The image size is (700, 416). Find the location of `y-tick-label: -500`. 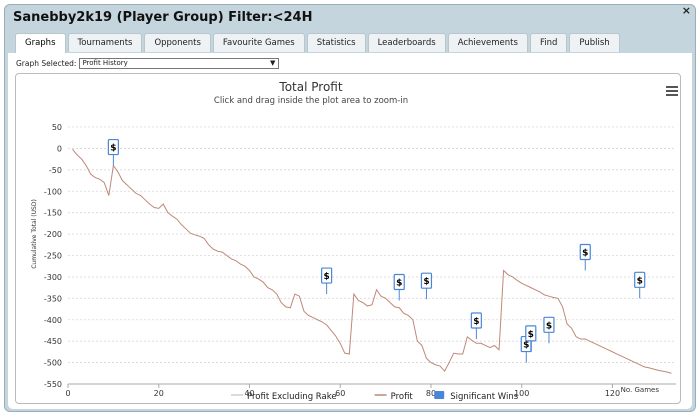

y-tick-label: -500 is located at coordinates (53, 363).